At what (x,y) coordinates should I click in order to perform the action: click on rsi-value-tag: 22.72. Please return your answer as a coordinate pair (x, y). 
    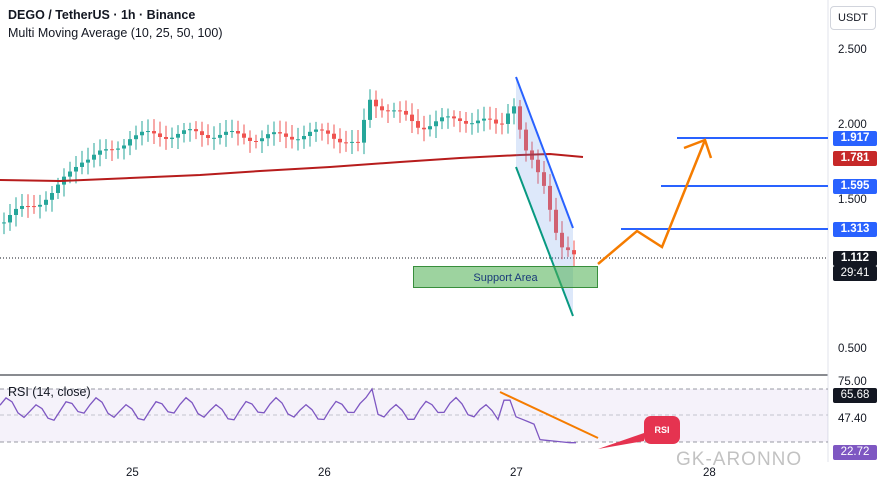
    Looking at the image, I should click on (855, 452).